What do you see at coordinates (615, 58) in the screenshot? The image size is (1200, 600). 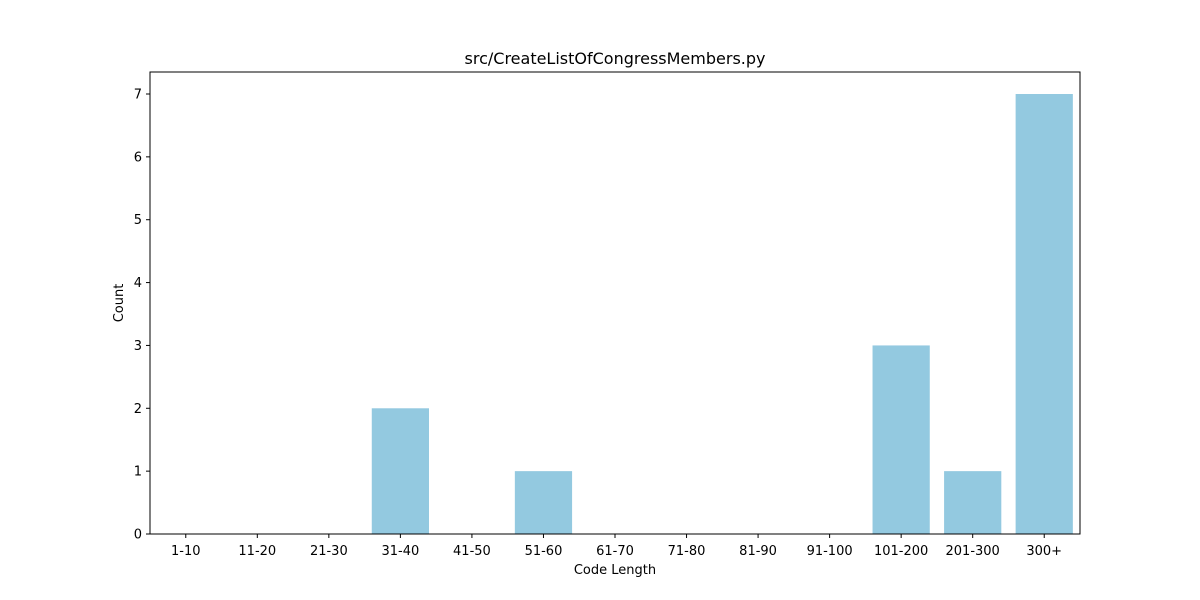 I see `chart-title: src/CreateListOfCongressMembers.py` at bounding box center [615, 58].